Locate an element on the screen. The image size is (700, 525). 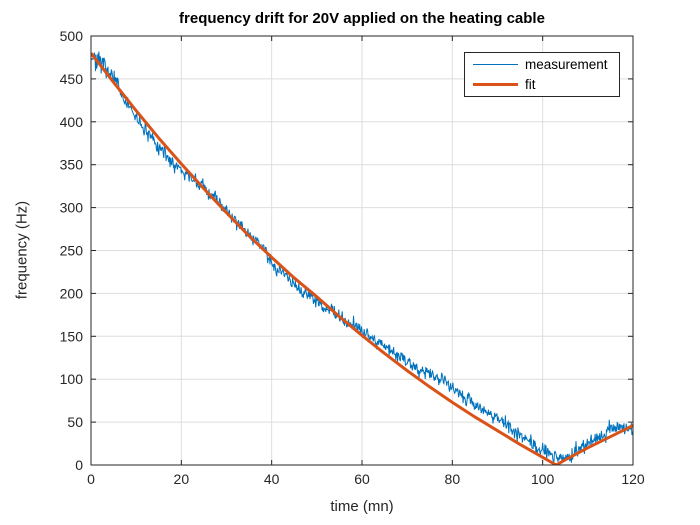
x-tick-label: 120 is located at coordinates (633, 479).